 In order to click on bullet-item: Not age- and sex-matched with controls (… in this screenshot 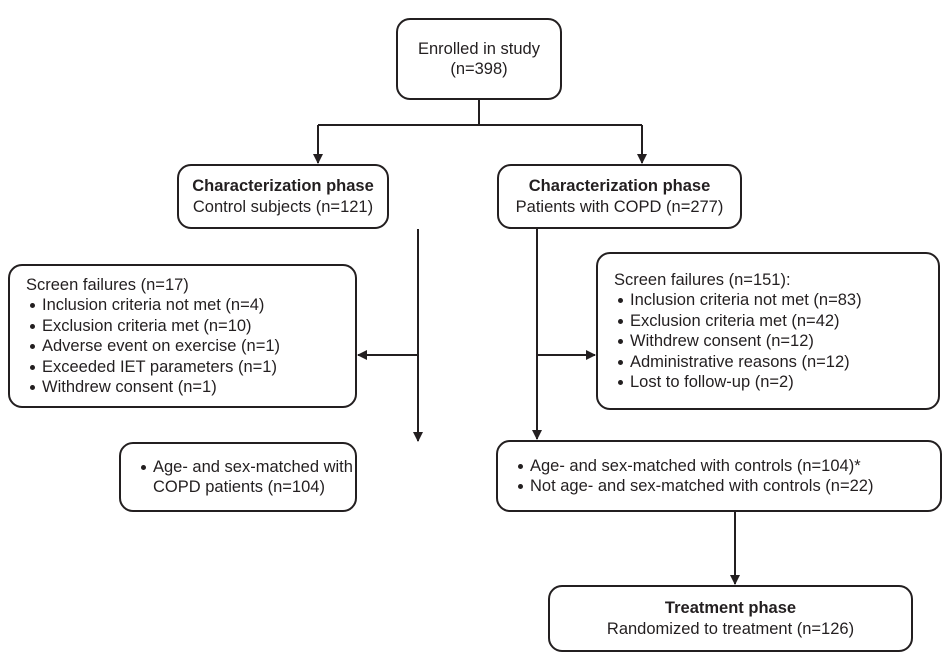, I will do `click(727, 486)`.